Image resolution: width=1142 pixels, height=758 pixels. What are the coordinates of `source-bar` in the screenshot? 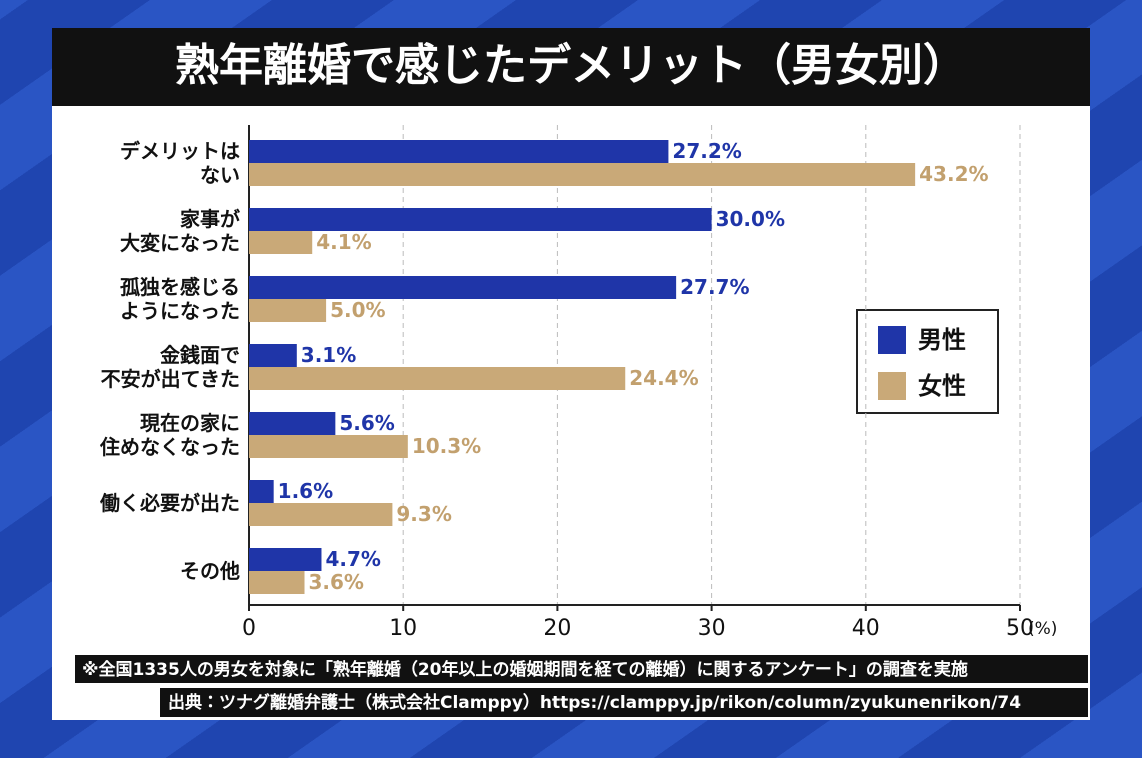 It's located at (624, 702).